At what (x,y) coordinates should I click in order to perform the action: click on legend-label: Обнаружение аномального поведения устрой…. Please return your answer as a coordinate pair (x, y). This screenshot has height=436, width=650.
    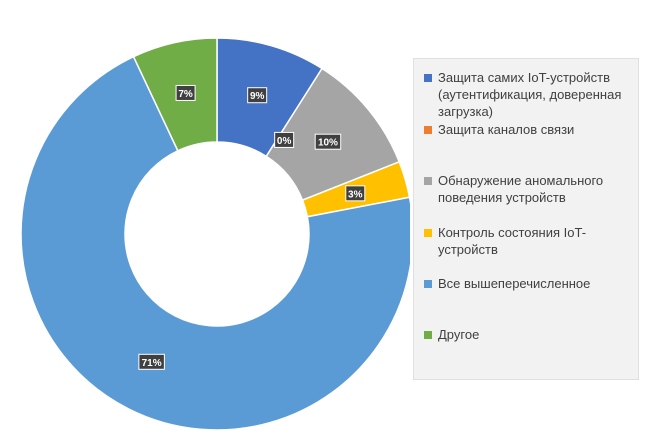
    Looking at the image, I should click on (521, 189).